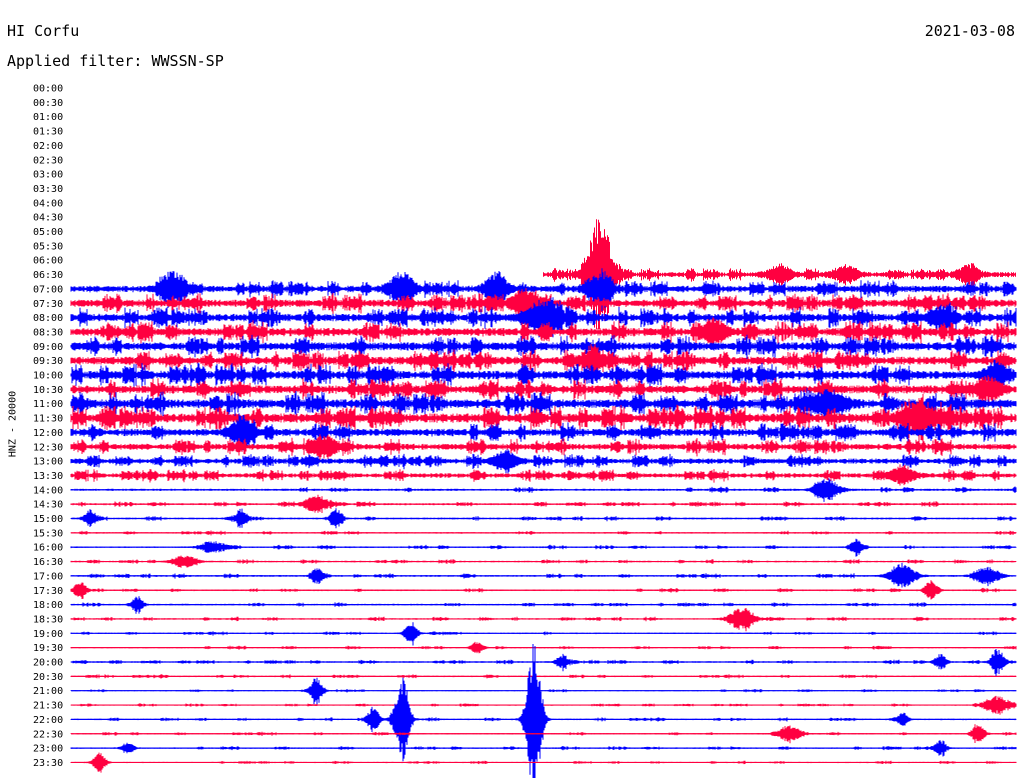 Image resolution: width=1024 pixels, height=780 pixels. Describe the element at coordinates (48, 533) in the screenshot. I see `tick-label-1530: 15:30` at that location.